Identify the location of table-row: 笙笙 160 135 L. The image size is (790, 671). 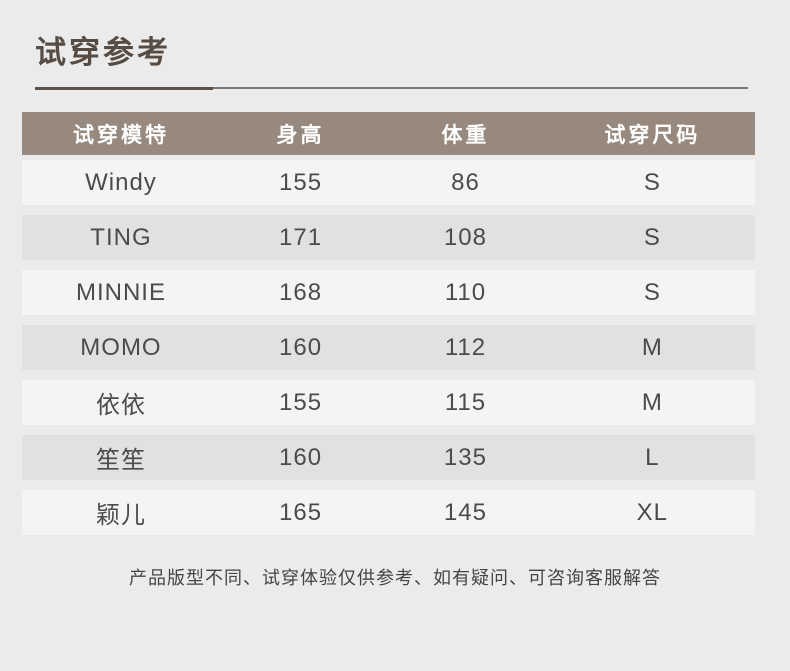
(388, 457).